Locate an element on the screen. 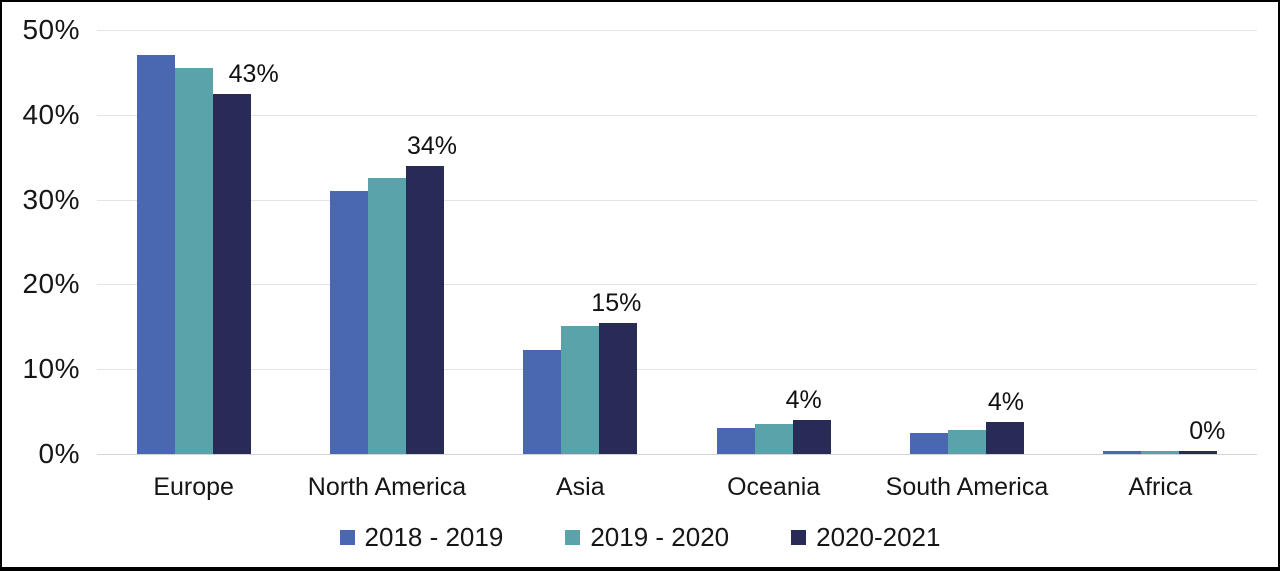 Image resolution: width=1280 pixels, height=571 pixels. y-axis: 0% 10% 20% 30% 40% 50% is located at coordinates (41, 284).